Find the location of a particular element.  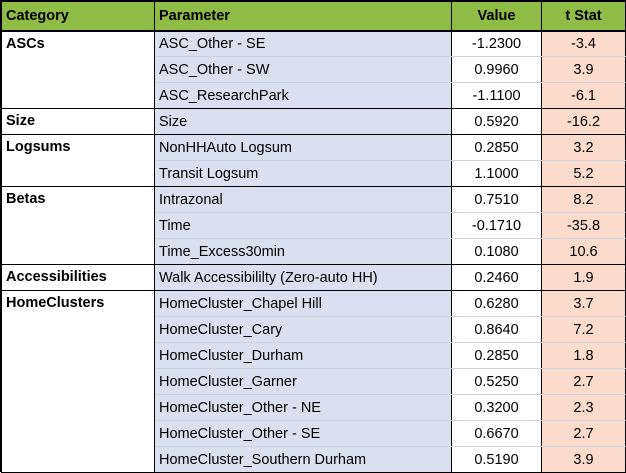

category-cell: HomeClusters is located at coordinates (78, 381).